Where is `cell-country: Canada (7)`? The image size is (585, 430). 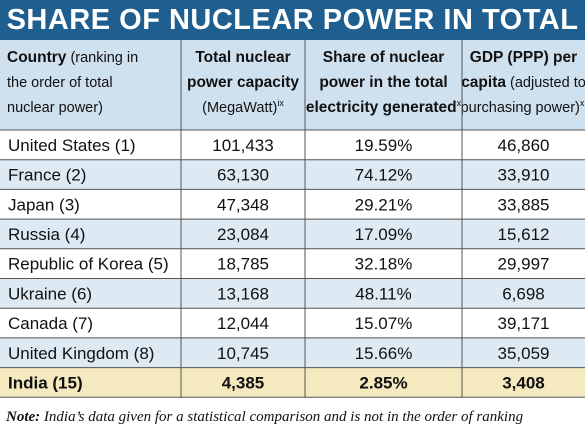 cell-country: Canada (7) is located at coordinates (50, 323).